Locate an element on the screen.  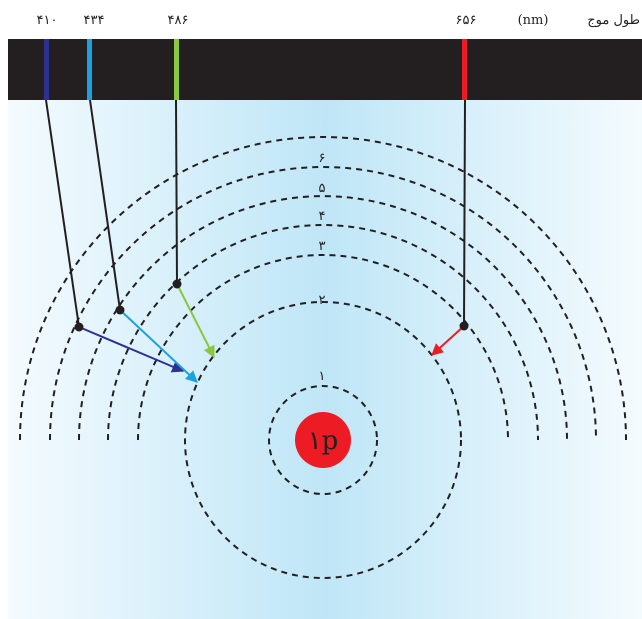
nucleus-label: ۱p is located at coordinates (323, 441).